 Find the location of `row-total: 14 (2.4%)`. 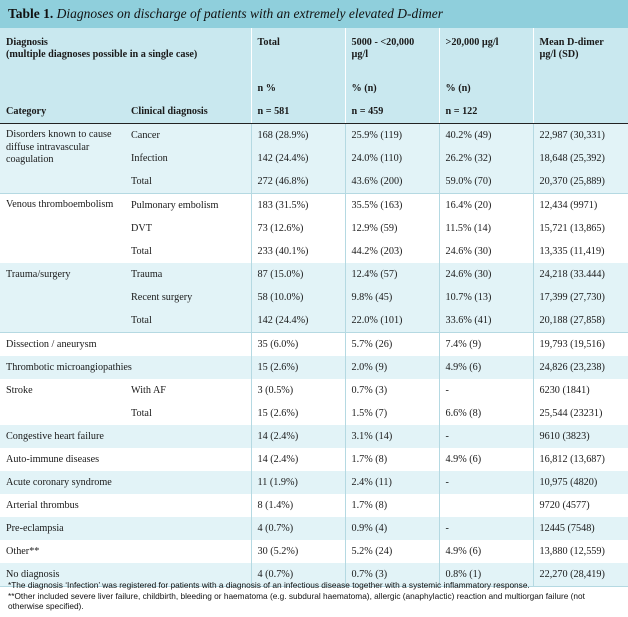

row-total: 14 (2.4%) is located at coordinates (298, 459).